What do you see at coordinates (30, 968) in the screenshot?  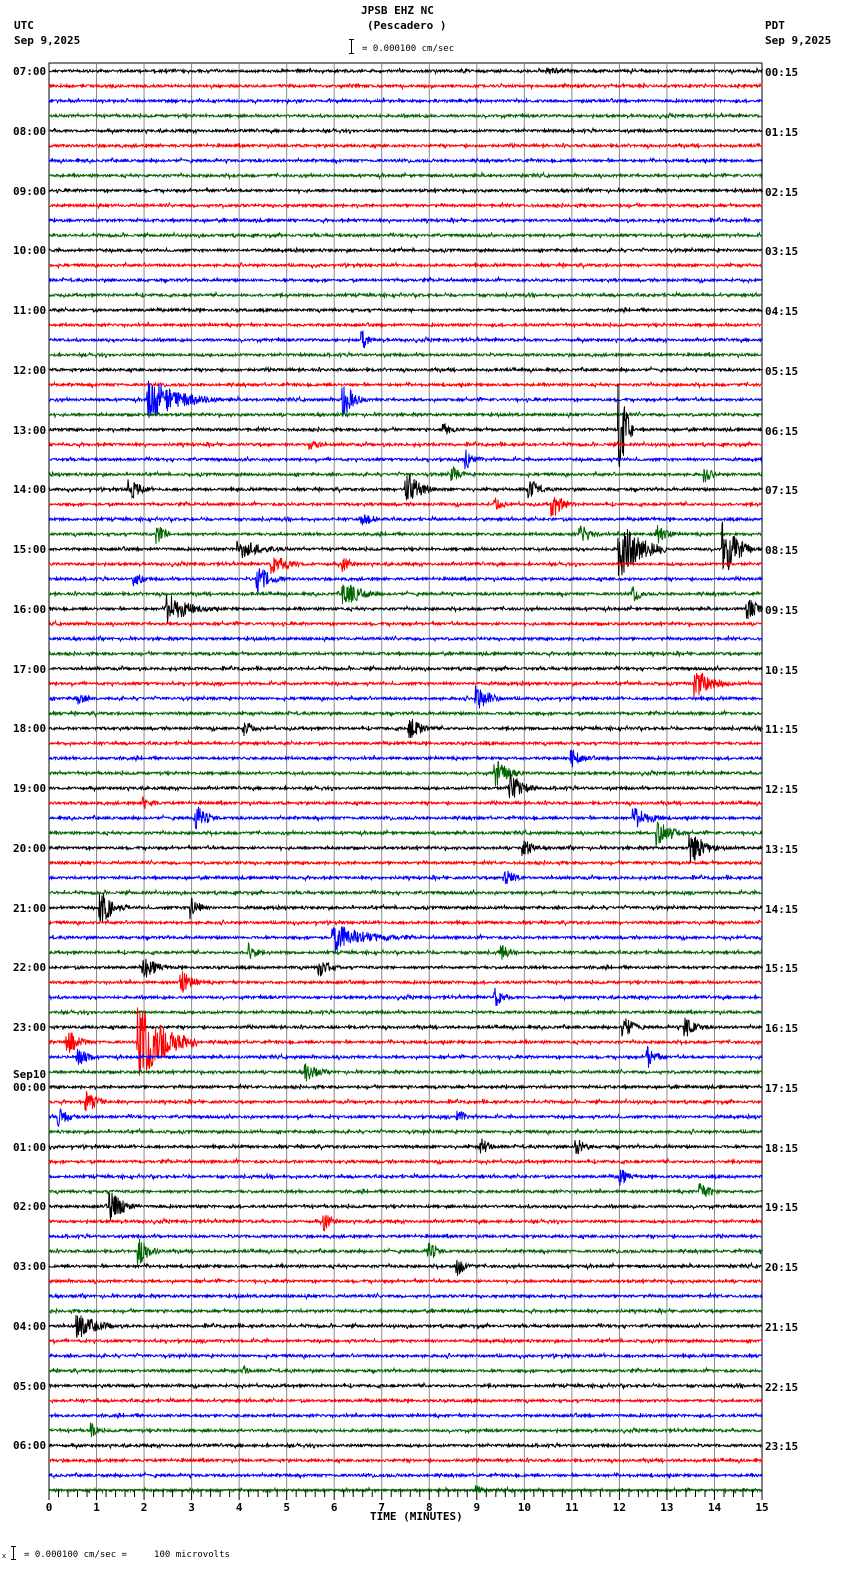 I see `utc-hour-label: 22:00` at bounding box center [30, 968].